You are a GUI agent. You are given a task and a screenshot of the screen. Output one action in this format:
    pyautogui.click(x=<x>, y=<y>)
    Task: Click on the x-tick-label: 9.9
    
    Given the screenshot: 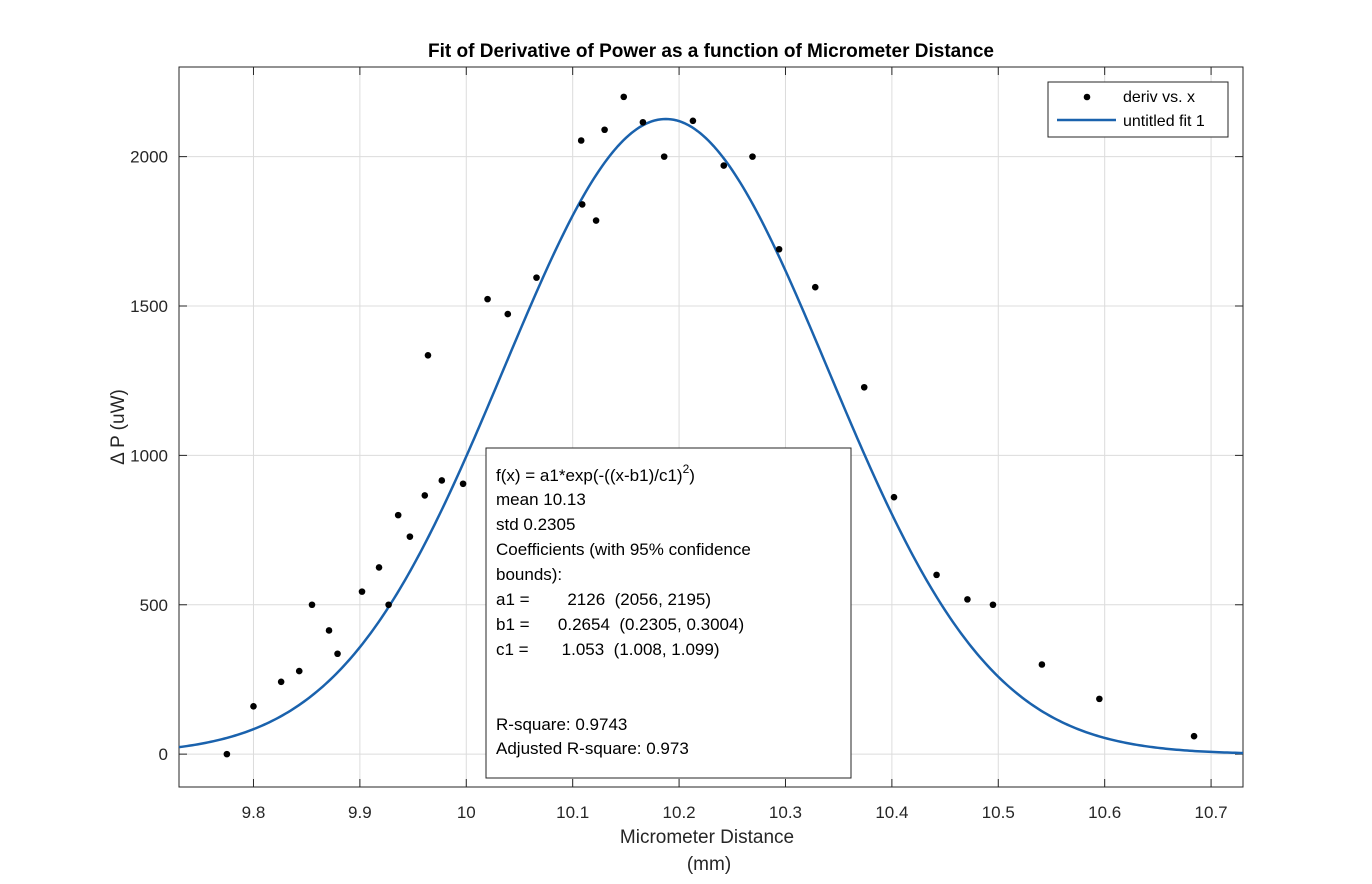 What is the action you would take?
    pyautogui.click(x=360, y=812)
    